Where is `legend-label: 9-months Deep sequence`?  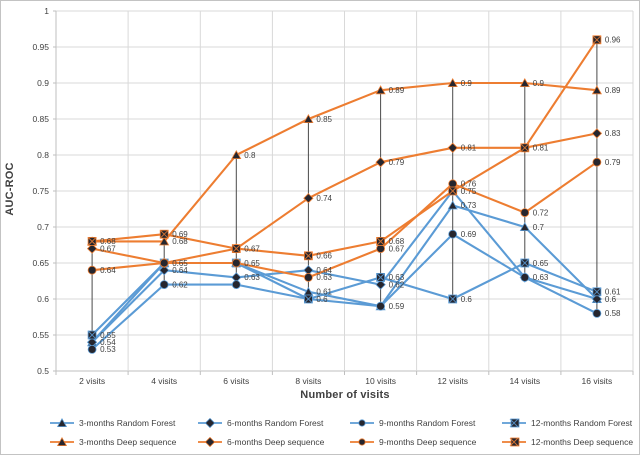
legend-label: 9-months Deep sequence is located at coordinates (428, 441).